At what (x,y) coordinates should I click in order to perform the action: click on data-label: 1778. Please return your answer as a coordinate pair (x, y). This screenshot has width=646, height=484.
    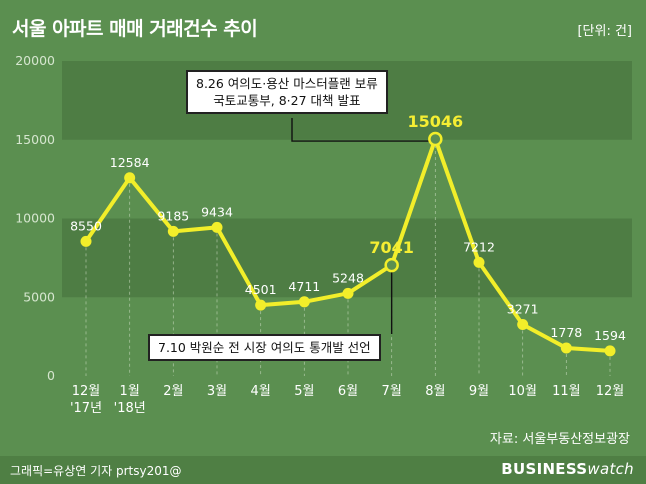
    Looking at the image, I should click on (566, 332).